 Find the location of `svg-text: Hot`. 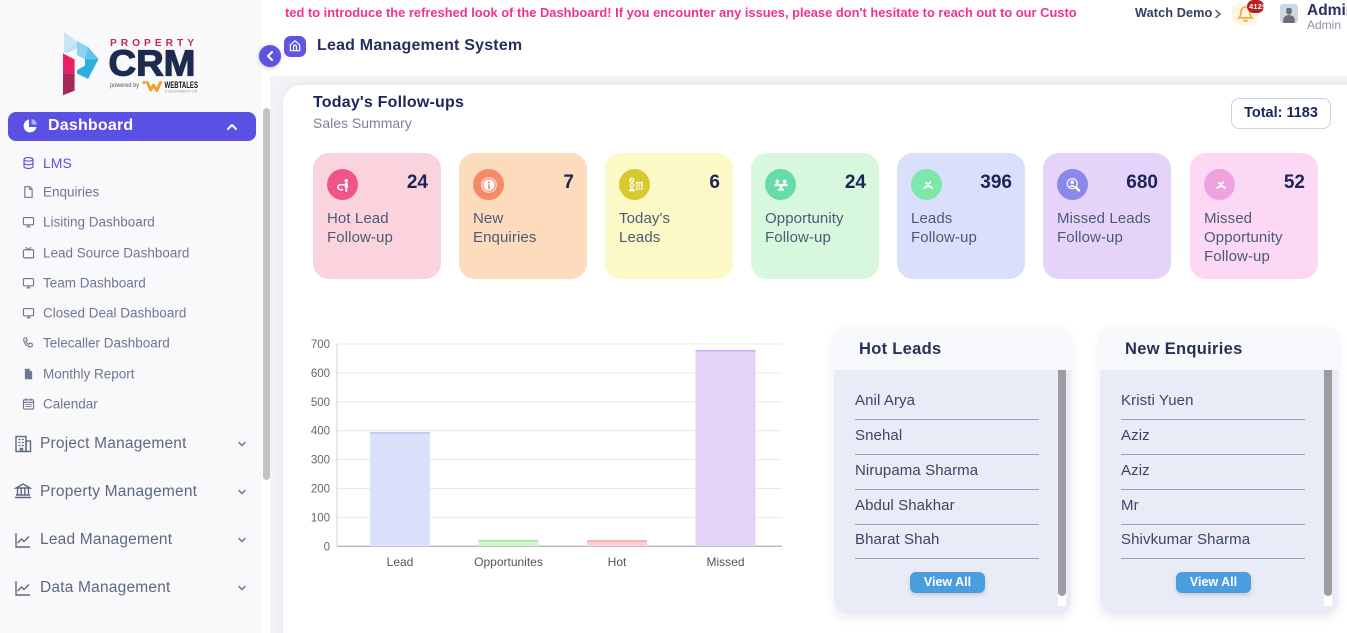

svg-text: Hot is located at coordinates (617, 562).